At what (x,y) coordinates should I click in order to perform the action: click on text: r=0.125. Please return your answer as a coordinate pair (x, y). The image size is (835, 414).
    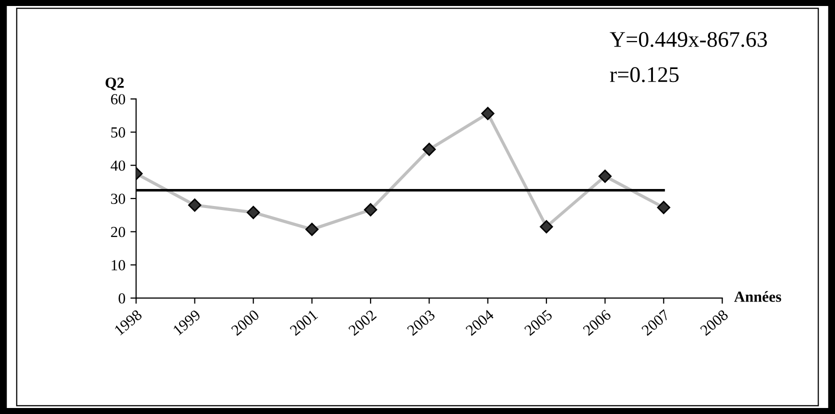
    Looking at the image, I should click on (644, 74).